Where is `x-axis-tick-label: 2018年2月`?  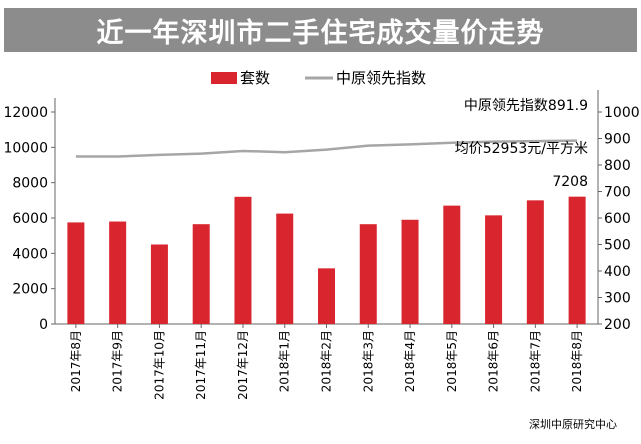 x-axis-tick-label: 2018年2月 is located at coordinates (327, 361).